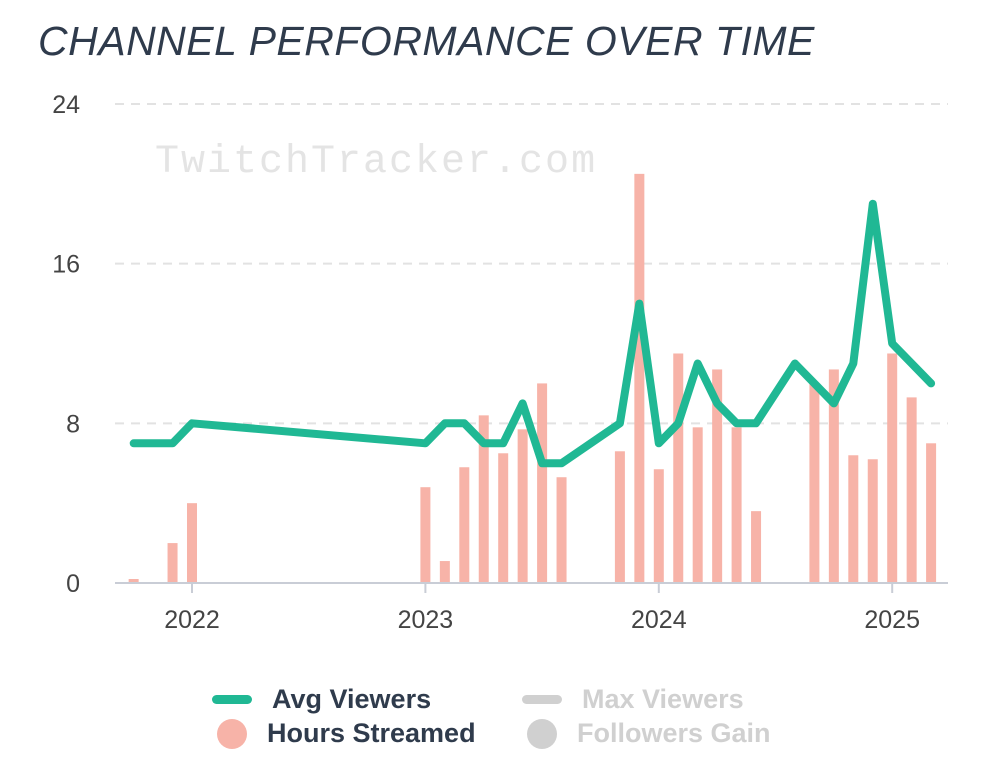 The width and height of the screenshot is (1000, 774). Describe the element at coordinates (66, 265) in the screenshot. I see `y-tick-label: 16` at that location.